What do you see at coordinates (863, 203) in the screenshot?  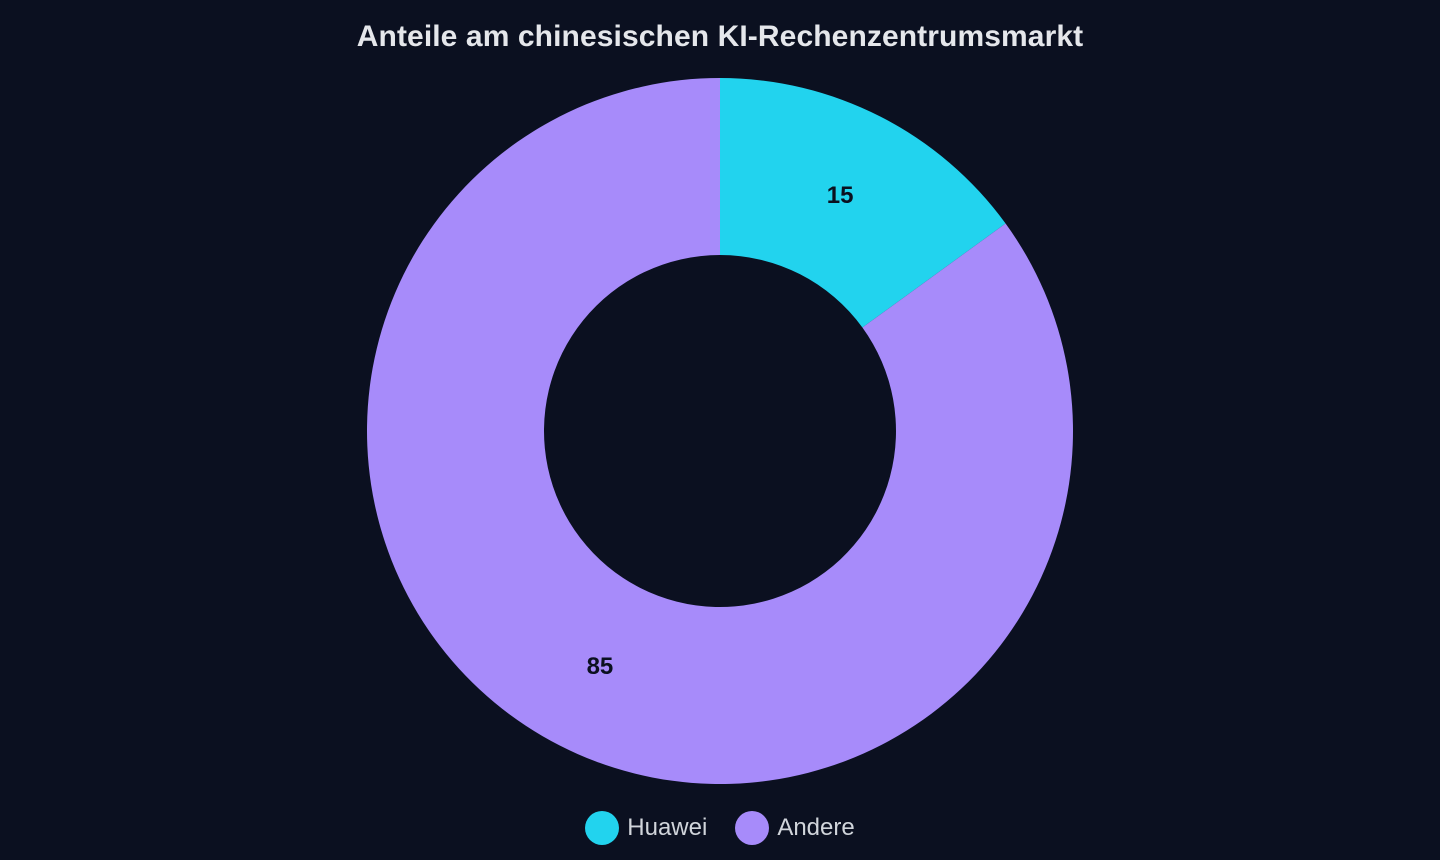 I see `donut-slice-huawei` at bounding box center [863, 203].